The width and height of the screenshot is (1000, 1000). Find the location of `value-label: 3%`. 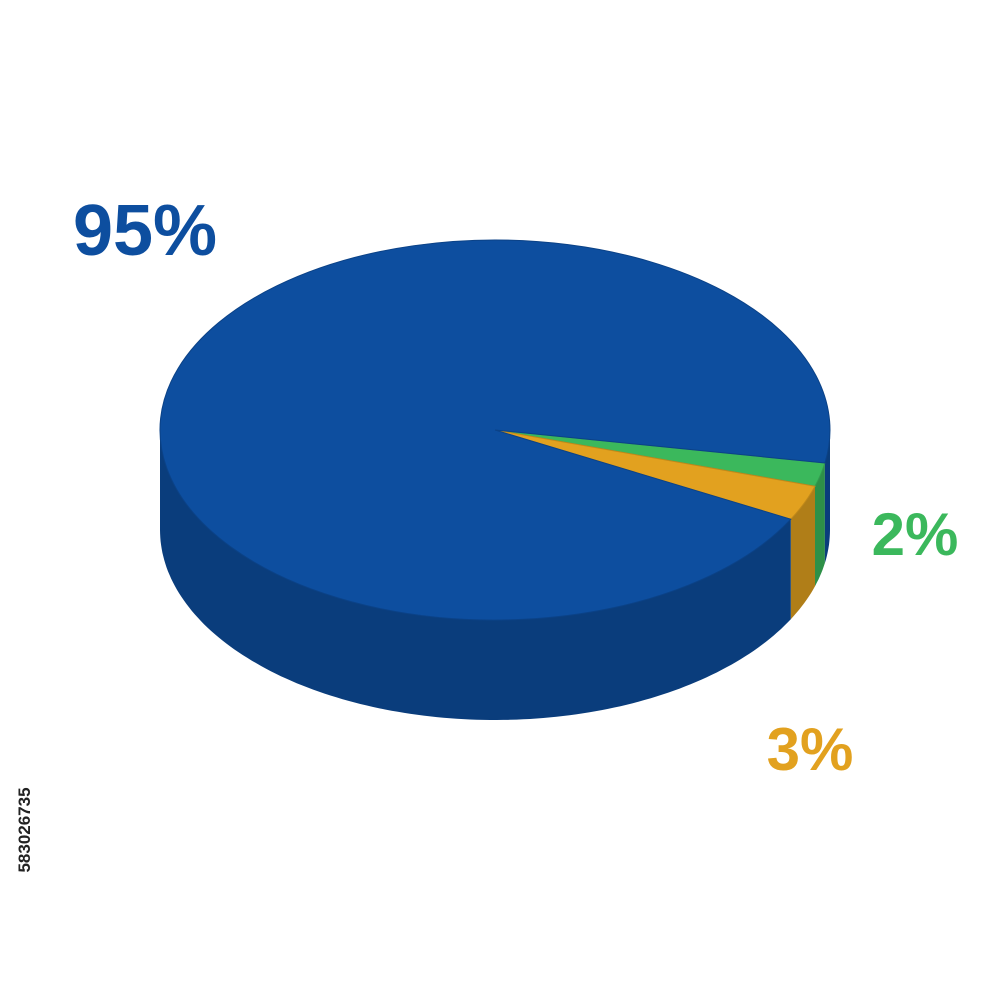

value-label: 3% is located at coordinates (810, 749).